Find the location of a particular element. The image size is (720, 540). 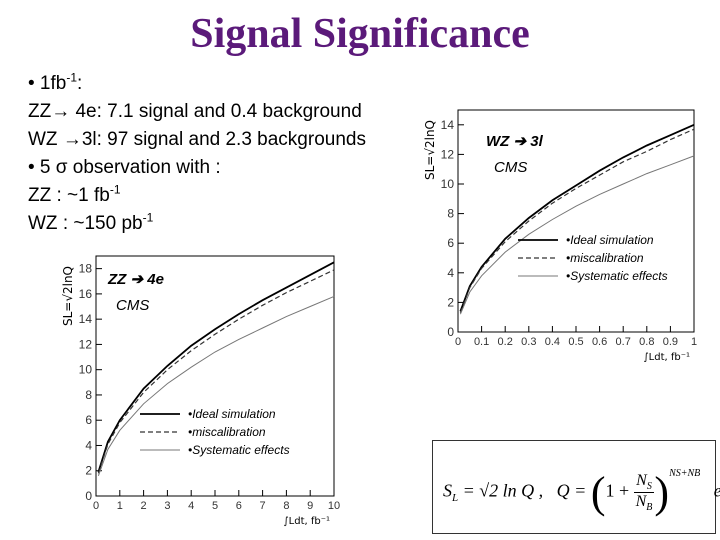

x-tick-label: 0.4 is located at coordinates (552, 342).